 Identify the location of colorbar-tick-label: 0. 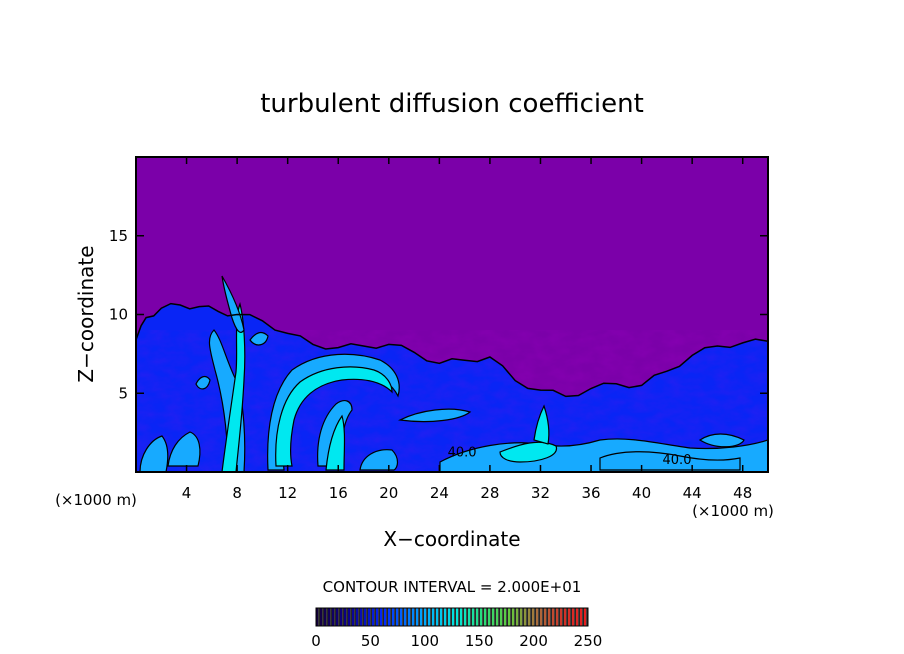
(316, 641).